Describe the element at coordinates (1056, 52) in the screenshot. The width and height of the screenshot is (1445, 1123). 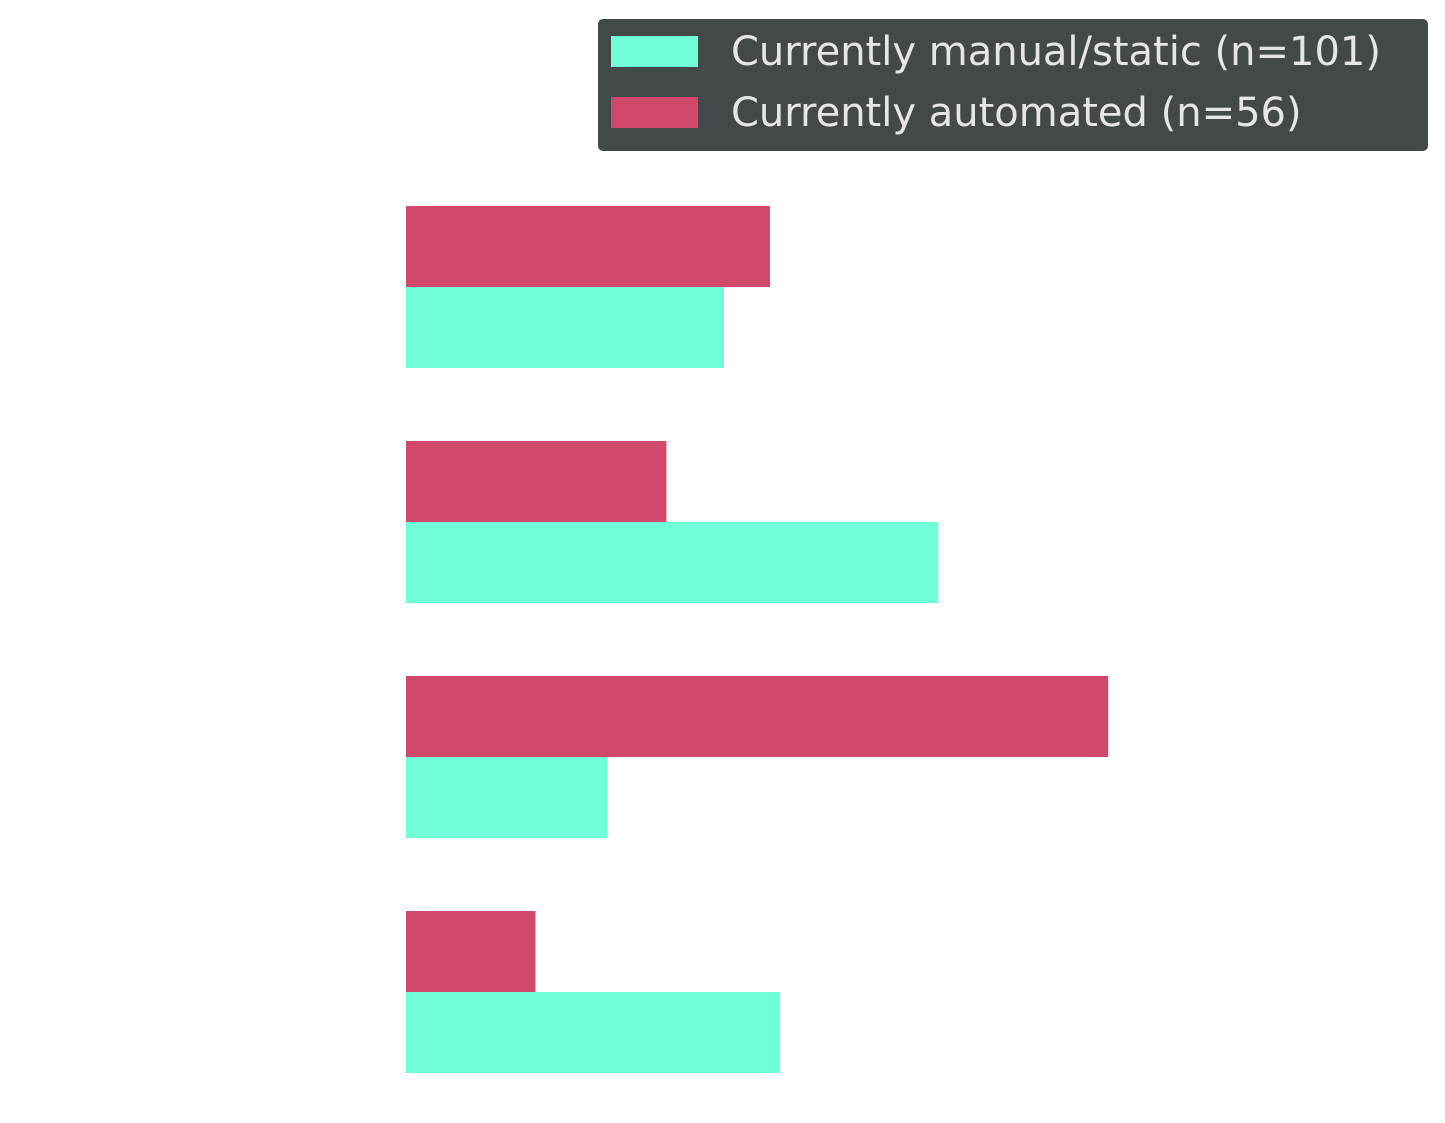
I see `legend-label: Currently manual/static (n=101)` at that location.